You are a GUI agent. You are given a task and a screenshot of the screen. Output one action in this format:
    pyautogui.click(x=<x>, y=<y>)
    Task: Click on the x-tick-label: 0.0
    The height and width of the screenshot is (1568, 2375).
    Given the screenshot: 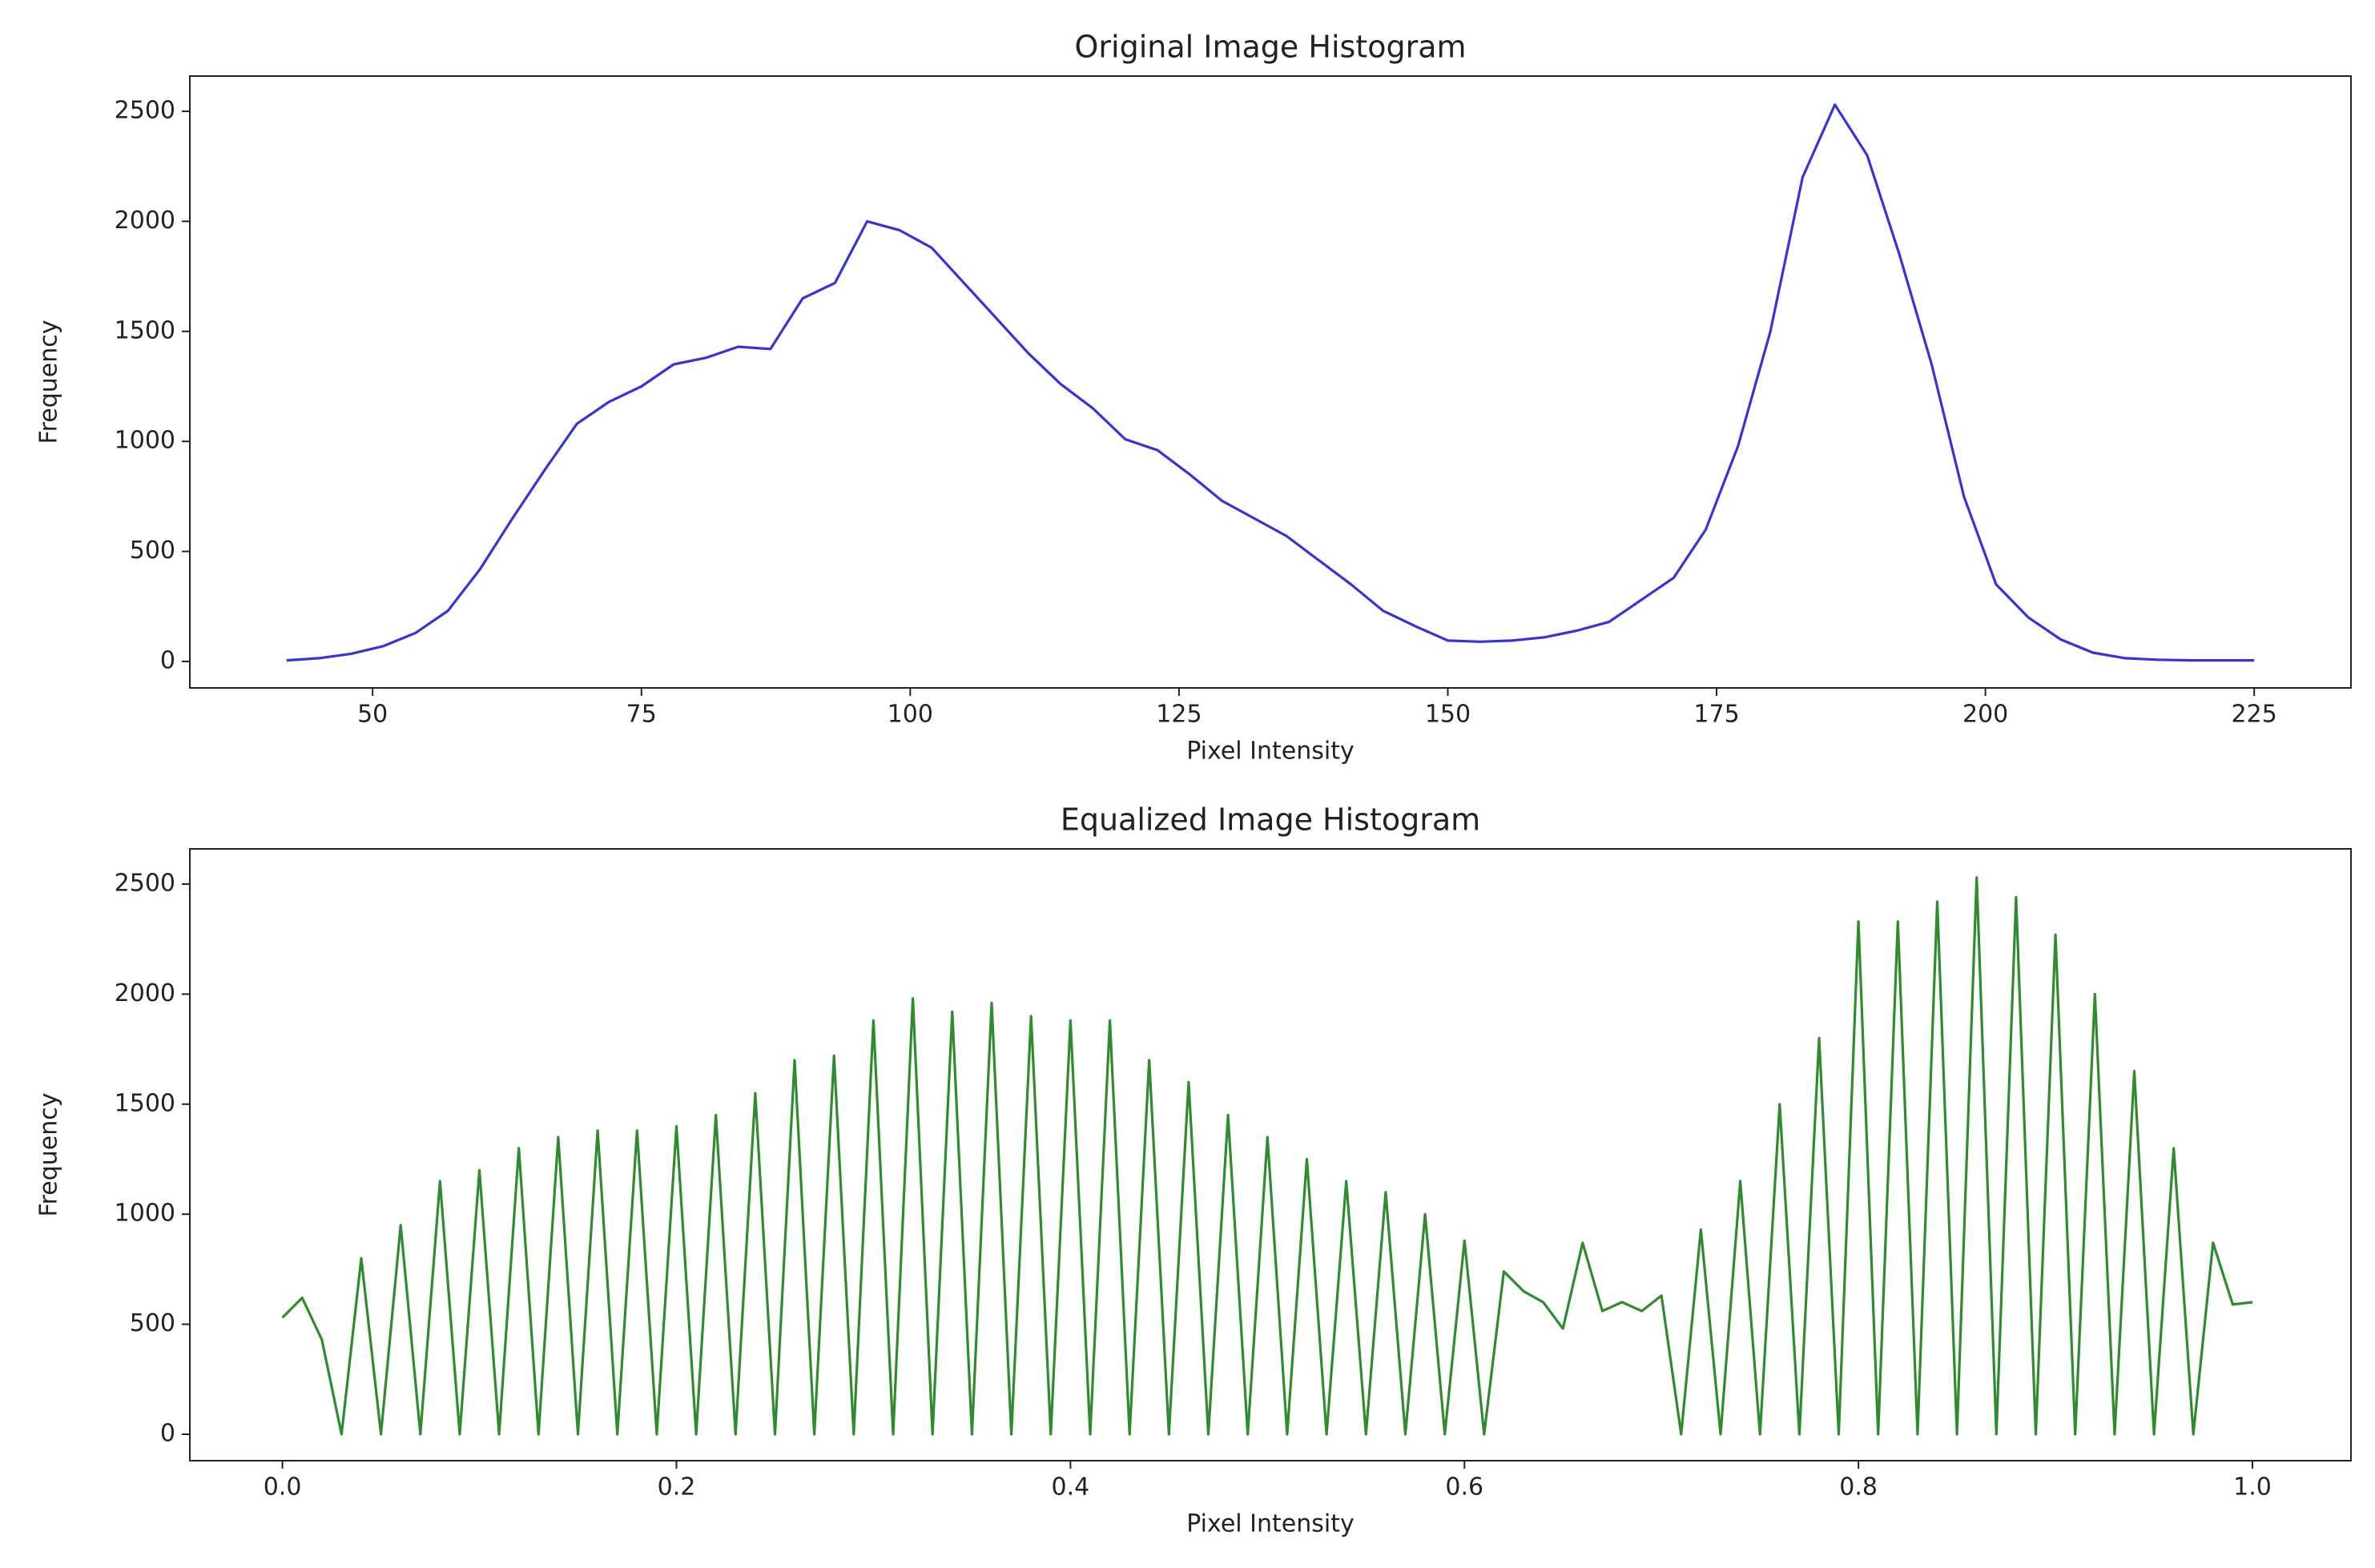 What is the action you would take?
    pyautogui.click(x=283, y=1488)
    